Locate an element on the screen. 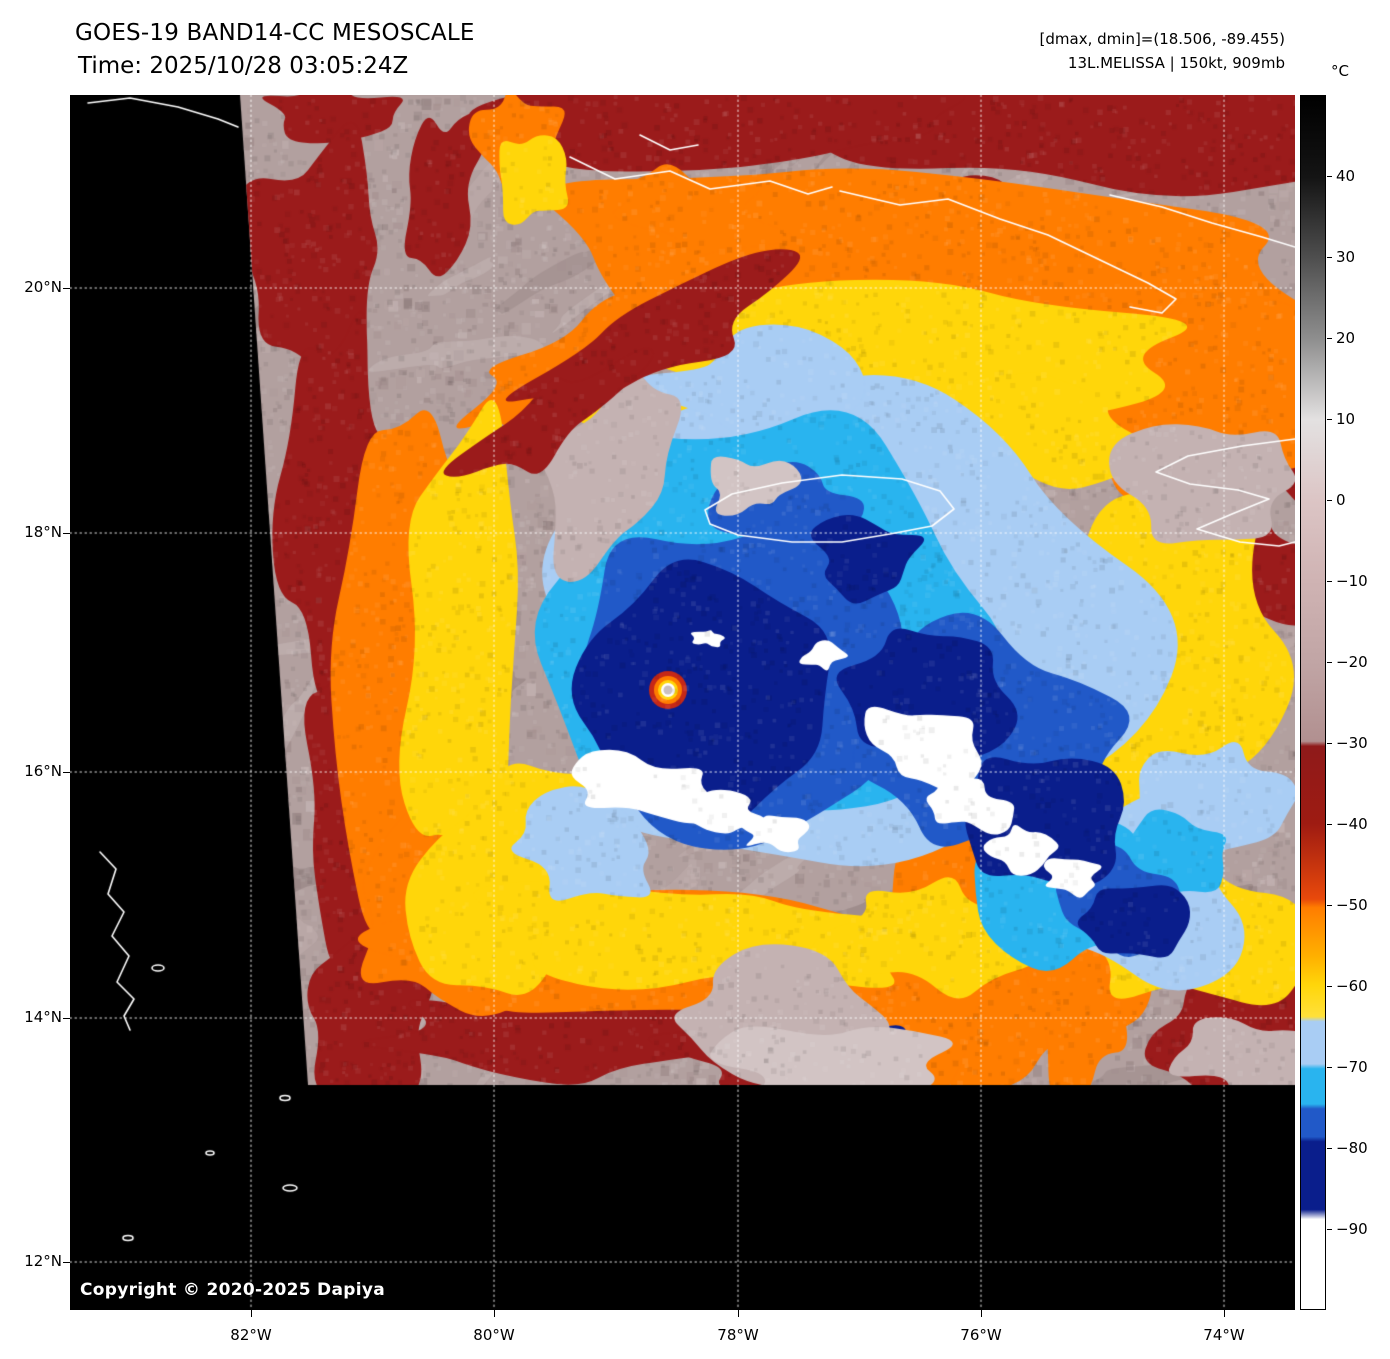 The image size is (1390, 1359). colorbar-tick-label: −80 is located at coordinates (1352, 1148).